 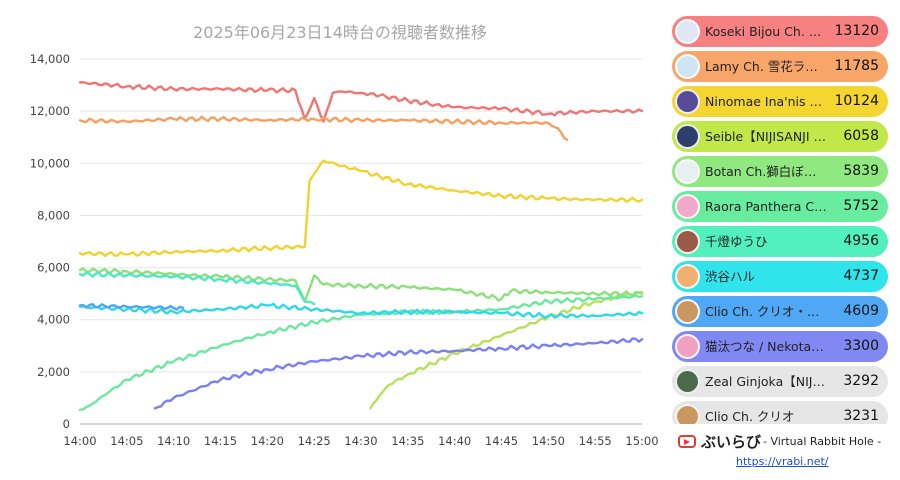 I want to click on legend-item-name: Botan Ch.獅白ぼたん, so click(x=766, y=171).